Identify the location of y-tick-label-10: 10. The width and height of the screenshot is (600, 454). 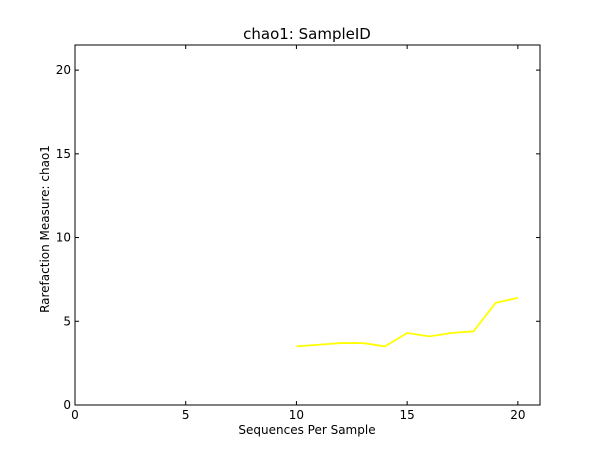
(63, 238).